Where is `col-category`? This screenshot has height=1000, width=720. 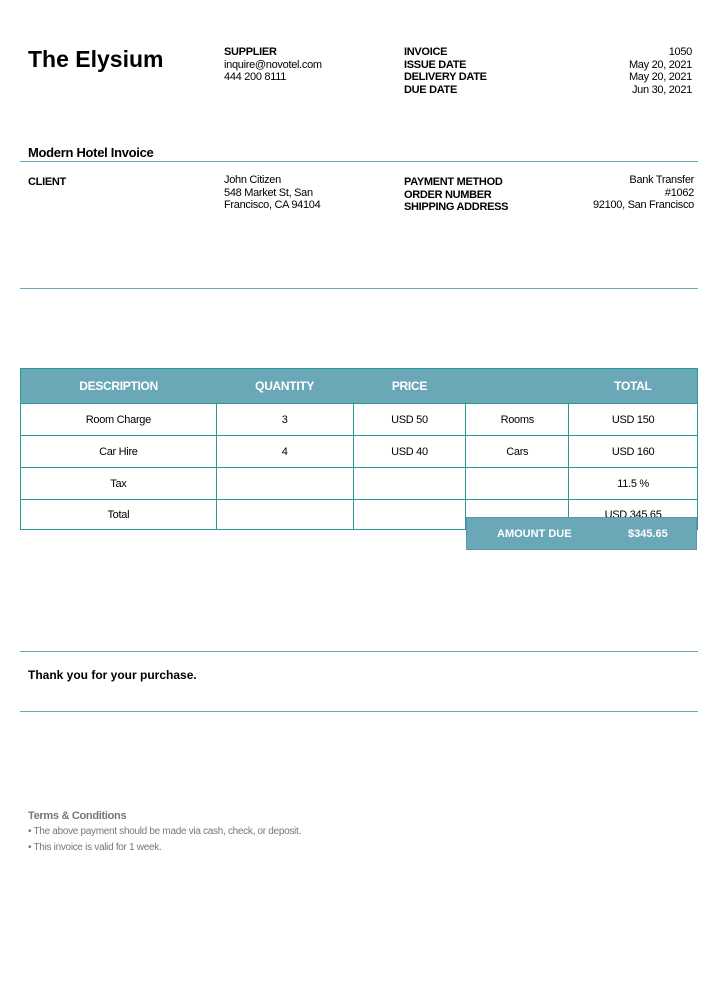 col-category is located at coordinates (517, 386).